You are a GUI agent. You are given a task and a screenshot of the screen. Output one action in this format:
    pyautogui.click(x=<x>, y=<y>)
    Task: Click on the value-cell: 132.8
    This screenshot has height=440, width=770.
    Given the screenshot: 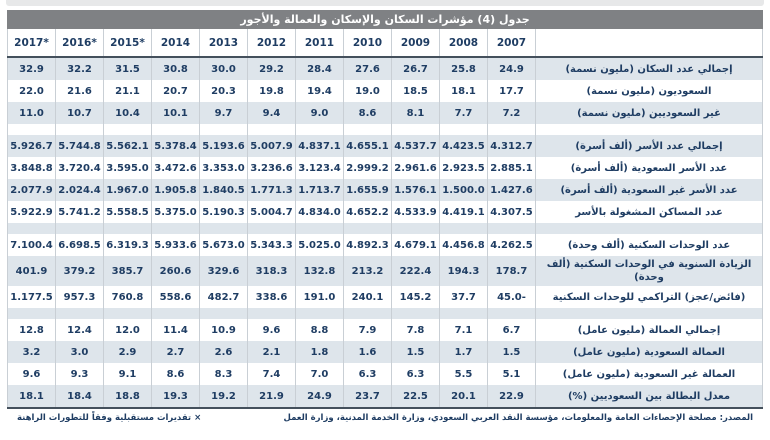 What is the action you would take?
    pyautogui.click(x=319, y=271)
    